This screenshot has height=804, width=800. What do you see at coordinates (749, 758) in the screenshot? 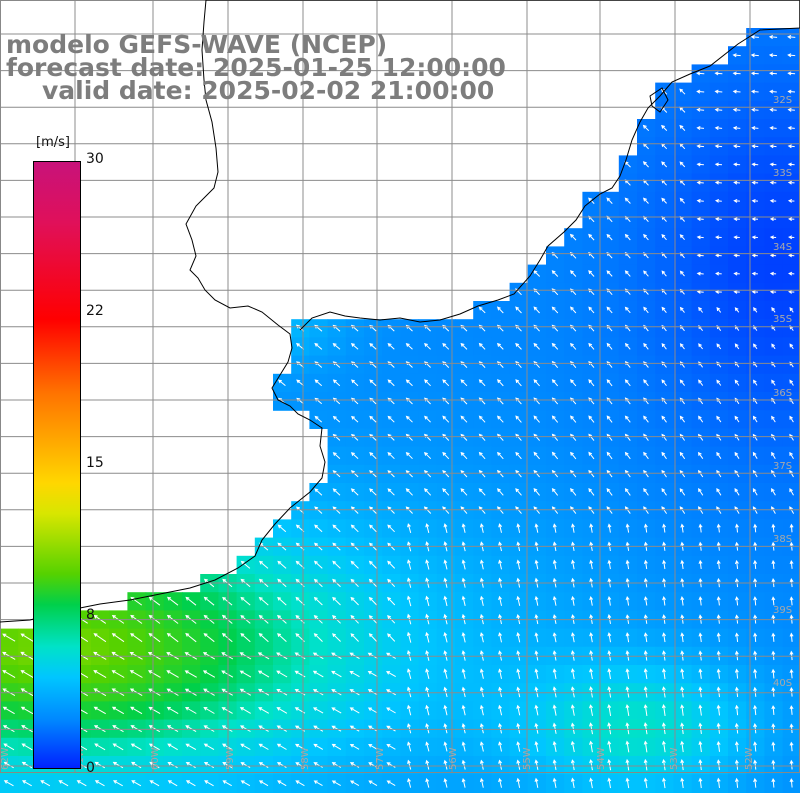
I see `longitude-label: 52W` at bounding box center [749, 758].